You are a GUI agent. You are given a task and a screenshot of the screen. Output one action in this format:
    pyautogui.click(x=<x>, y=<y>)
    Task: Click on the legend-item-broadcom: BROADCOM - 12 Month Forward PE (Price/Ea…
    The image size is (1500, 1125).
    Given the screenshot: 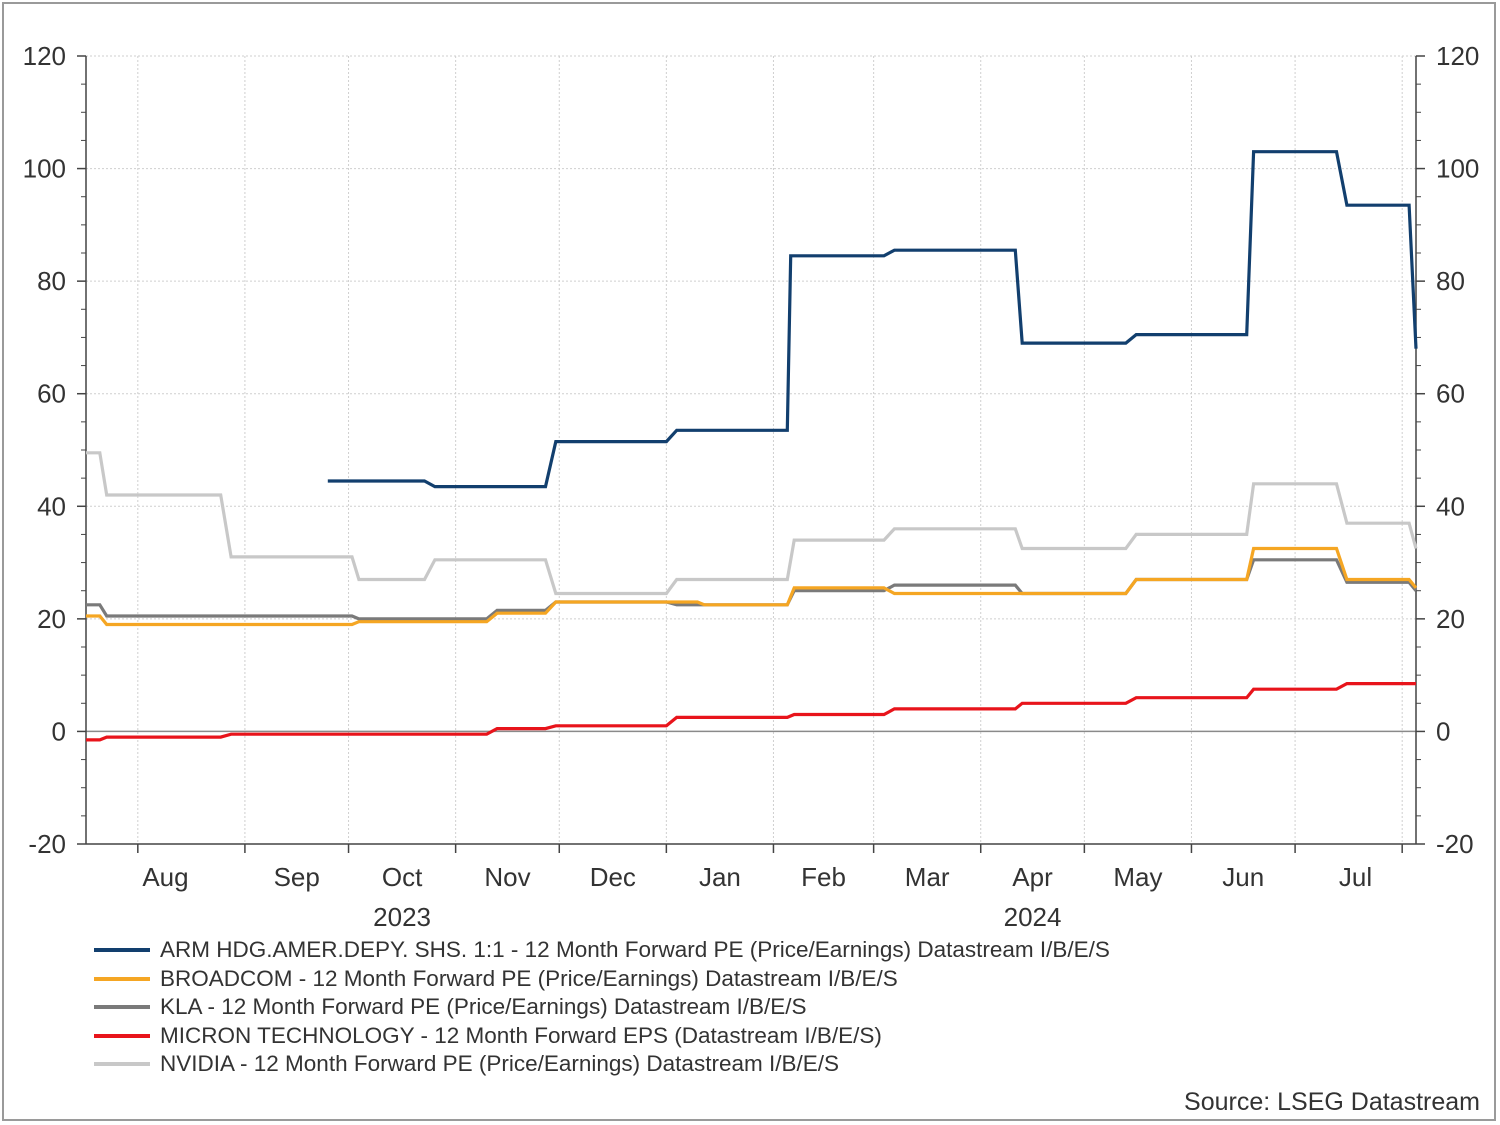 What is the action you would take?
    pyautogui.click(x=602, y=979)
    